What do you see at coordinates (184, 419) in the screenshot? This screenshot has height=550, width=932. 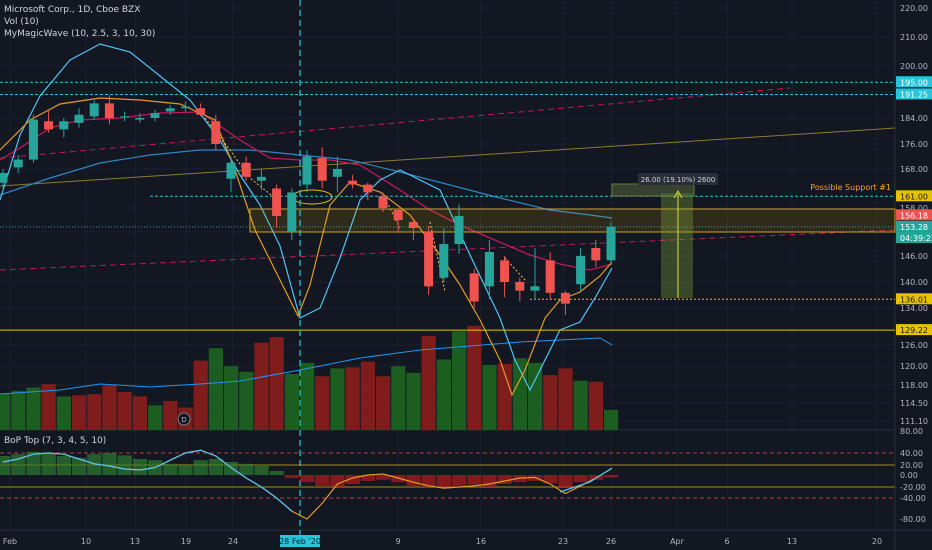 I see `event-marker` at bounding box center [184, 419].